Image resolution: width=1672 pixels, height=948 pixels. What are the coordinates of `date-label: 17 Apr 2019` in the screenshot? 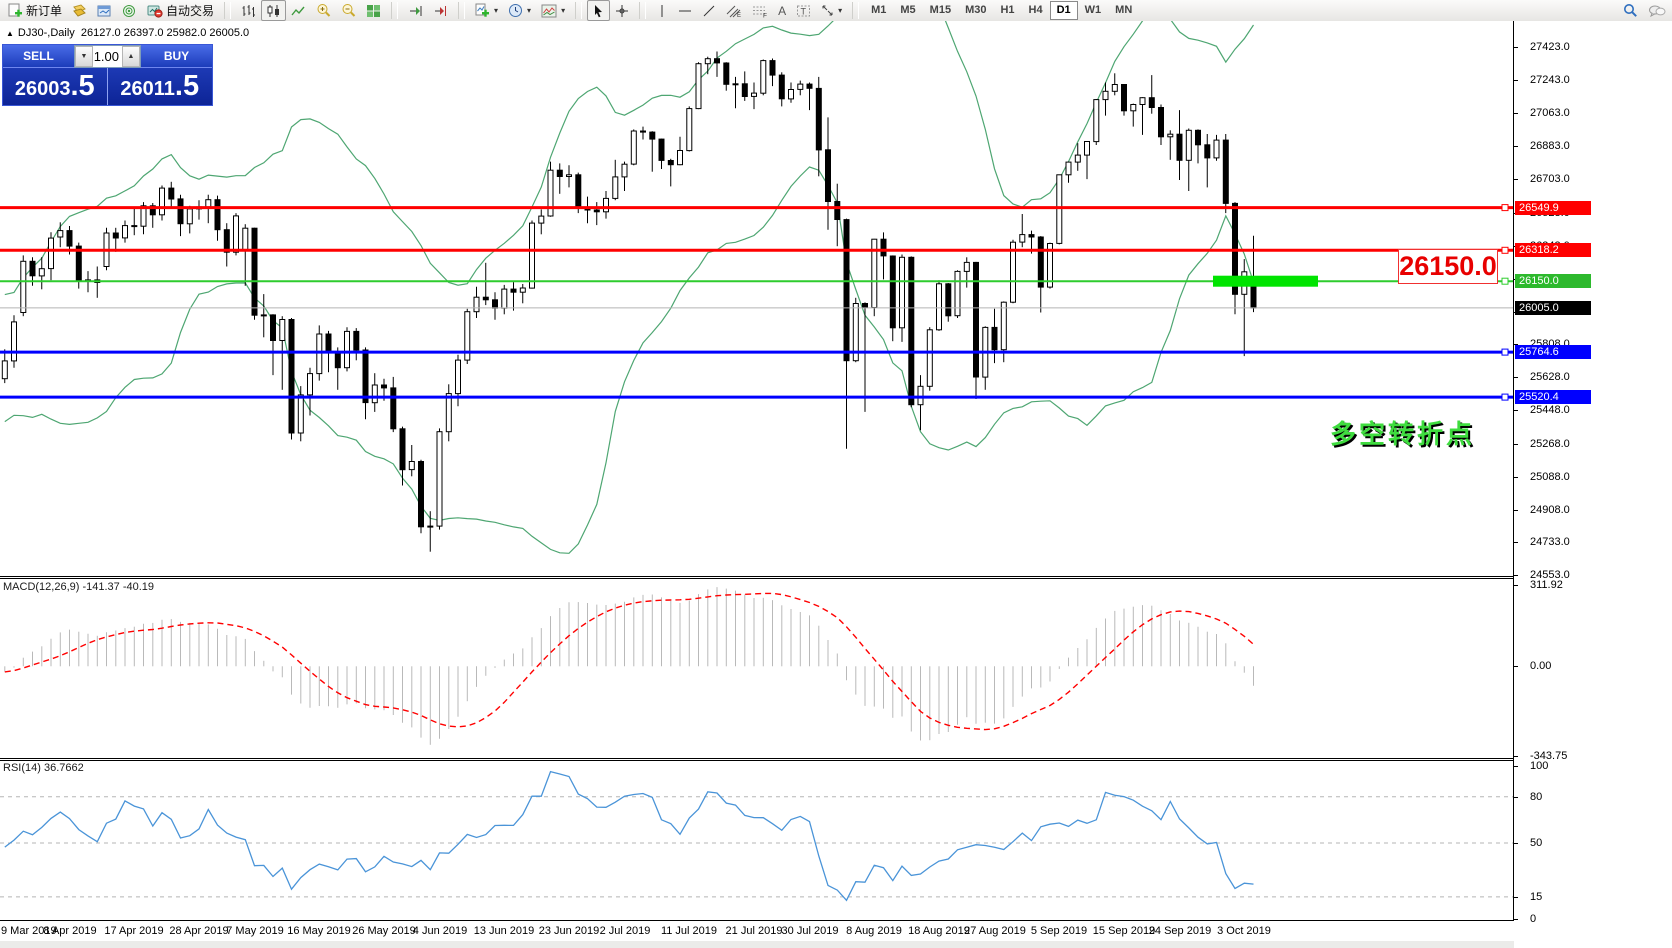 It's located at (134, 931).